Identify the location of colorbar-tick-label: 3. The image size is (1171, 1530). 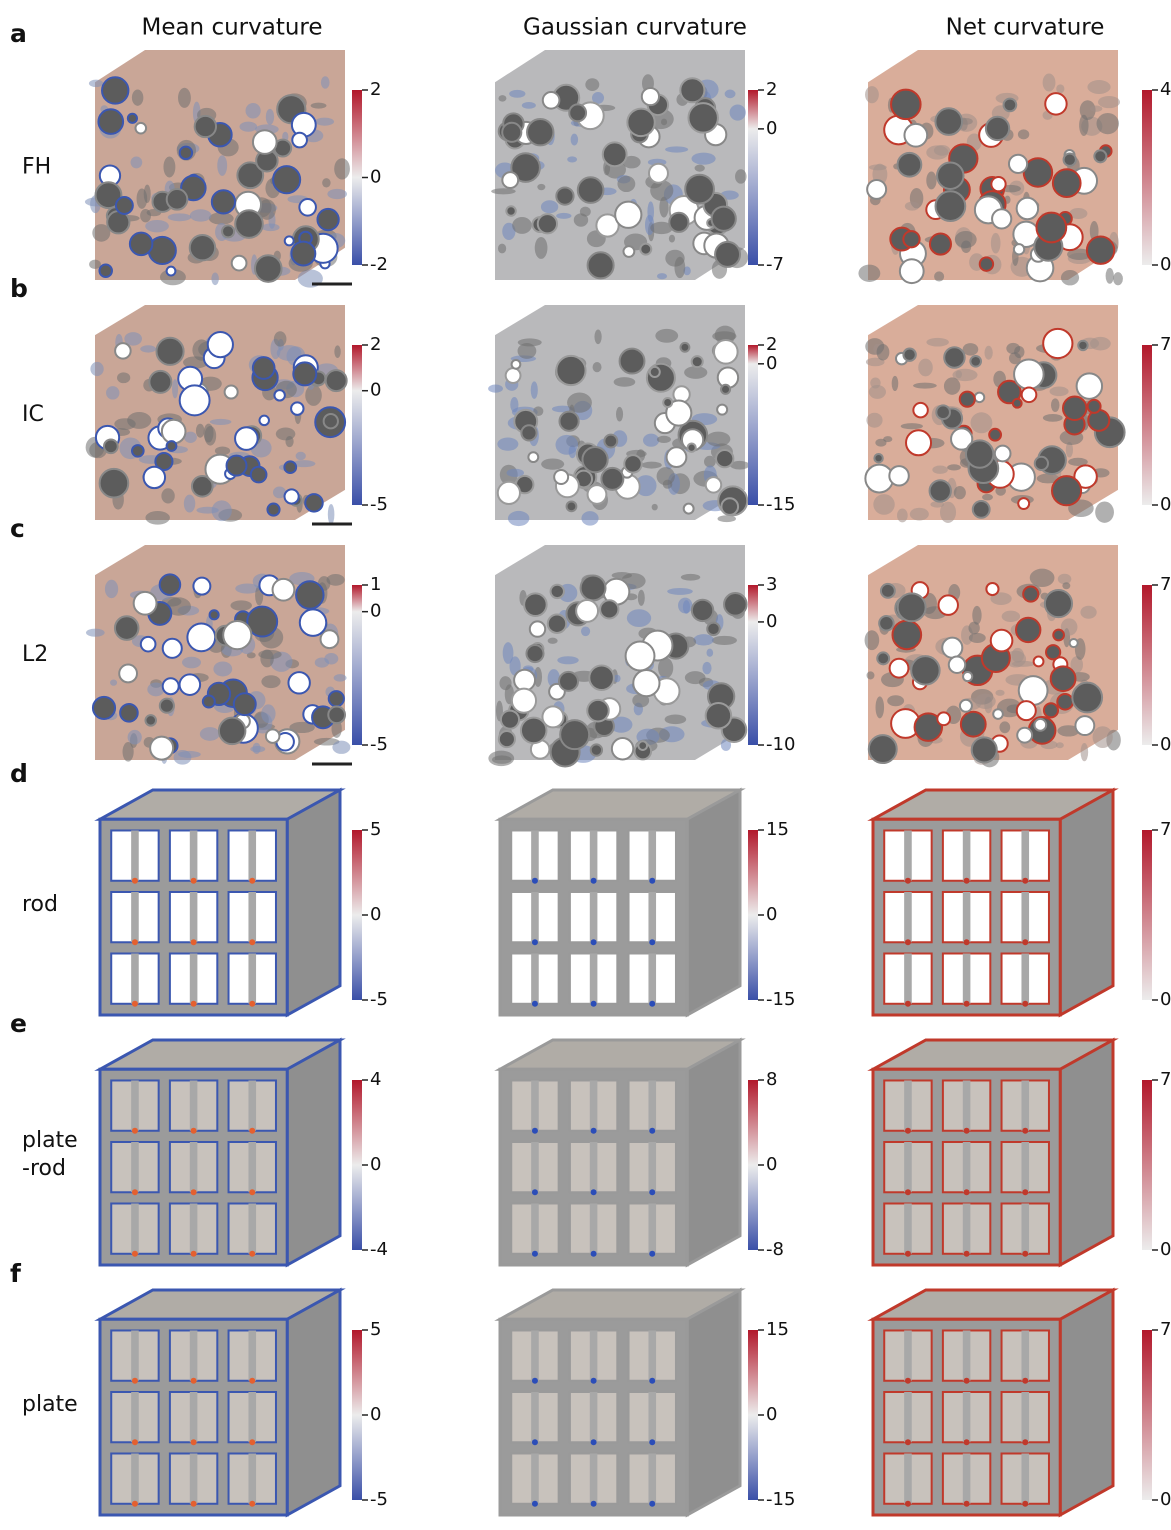
(771, 584).